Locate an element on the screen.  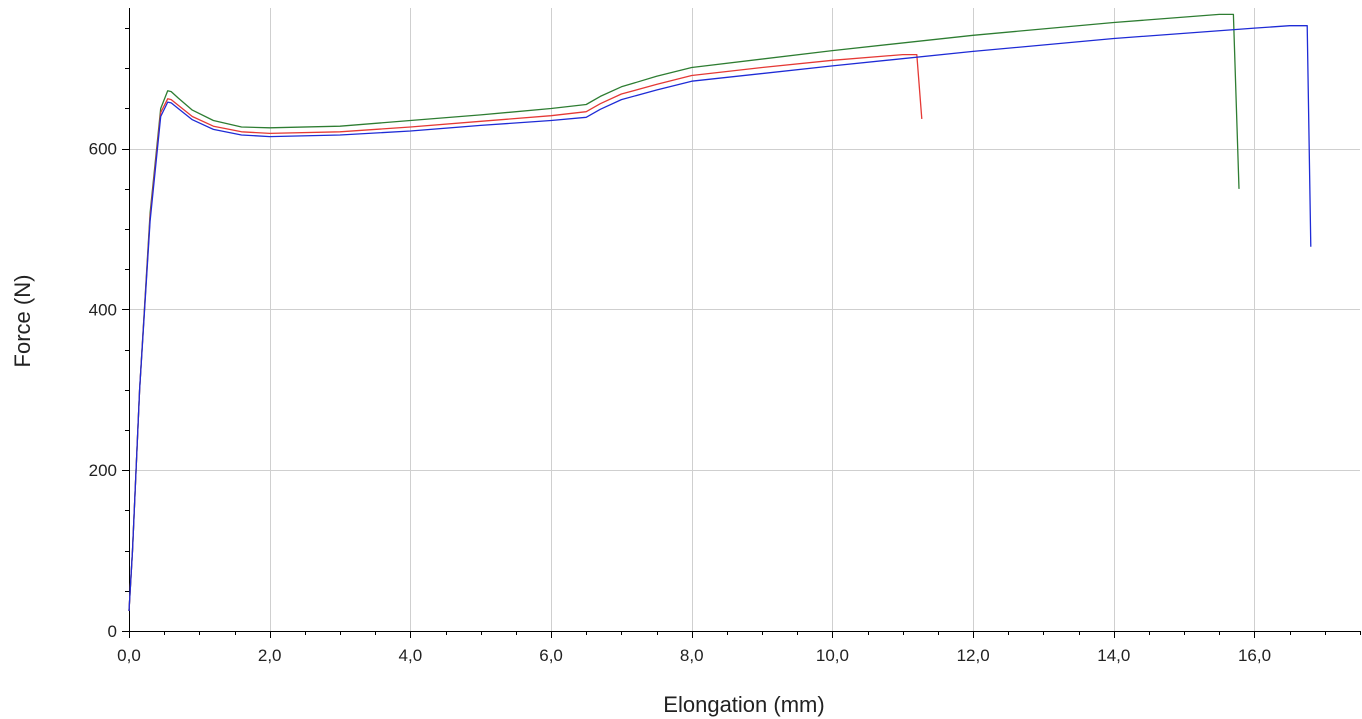
x-tick-label: 16,0 is located at coordinates (1254, 655).